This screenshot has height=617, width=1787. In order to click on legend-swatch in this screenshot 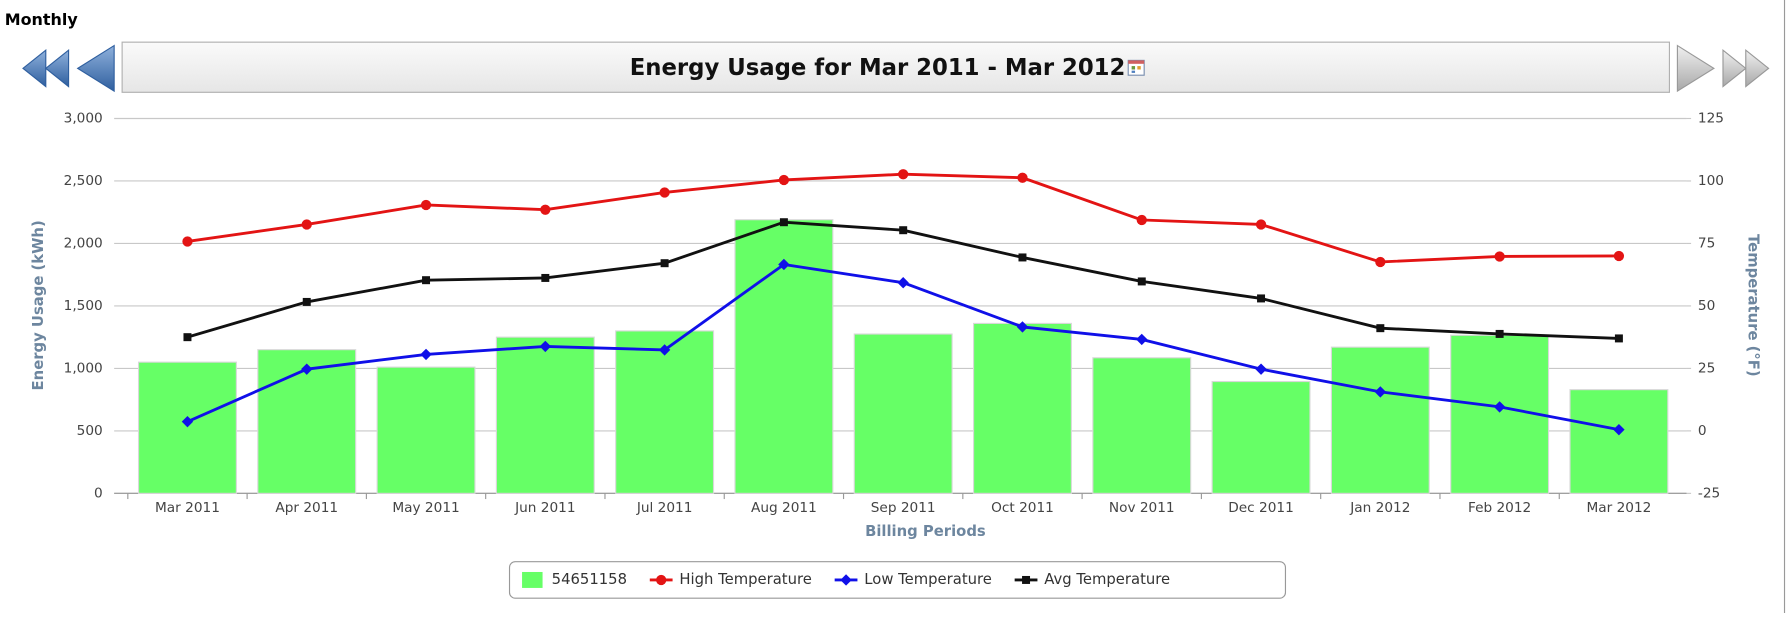, I will do `click(532, 579)`.